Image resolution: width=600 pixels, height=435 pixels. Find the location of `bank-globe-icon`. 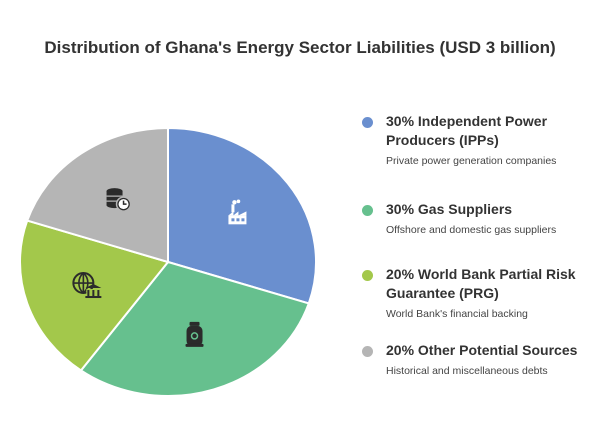

bank-globe-icon is located at coordinates (87, 285).